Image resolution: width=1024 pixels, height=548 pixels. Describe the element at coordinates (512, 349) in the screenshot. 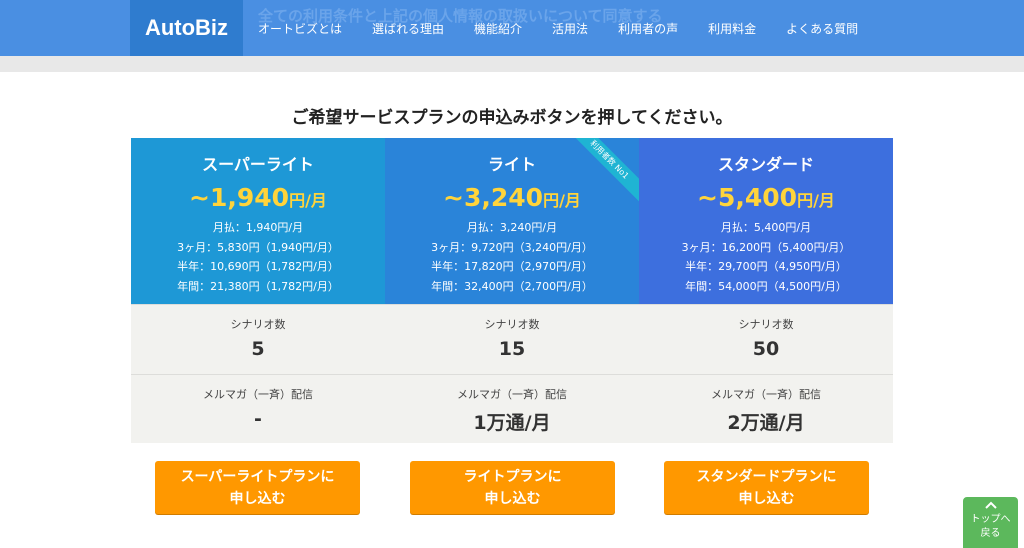

I see `scenario-value: 15` at that location.